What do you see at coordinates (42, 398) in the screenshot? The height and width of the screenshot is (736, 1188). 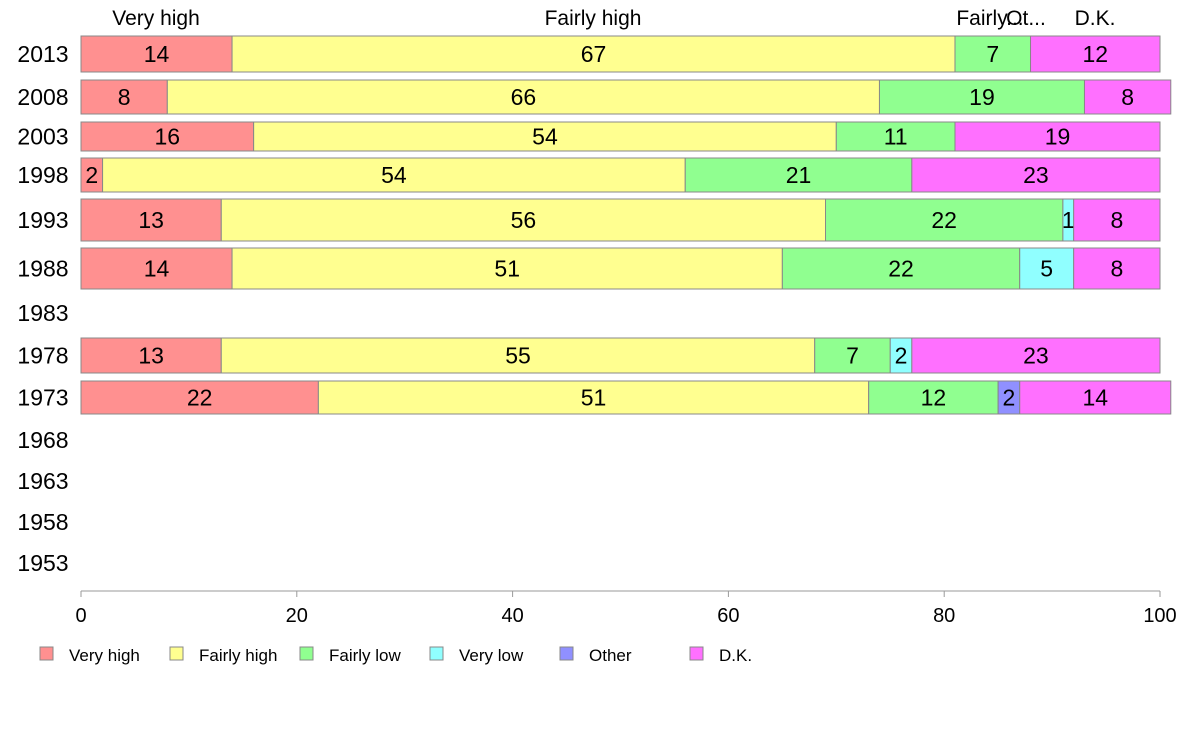 I see `year-label: 1973` at bounding box center [42, 398].